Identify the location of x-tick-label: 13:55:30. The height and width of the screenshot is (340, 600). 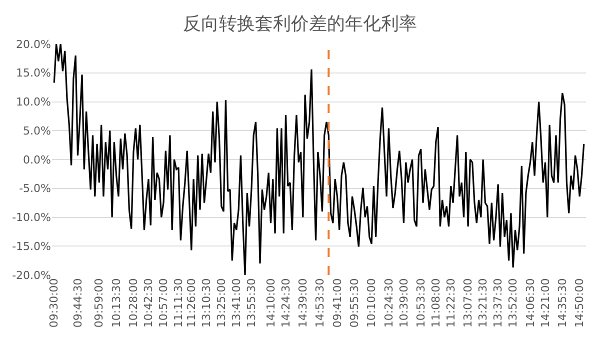
(251, 303).